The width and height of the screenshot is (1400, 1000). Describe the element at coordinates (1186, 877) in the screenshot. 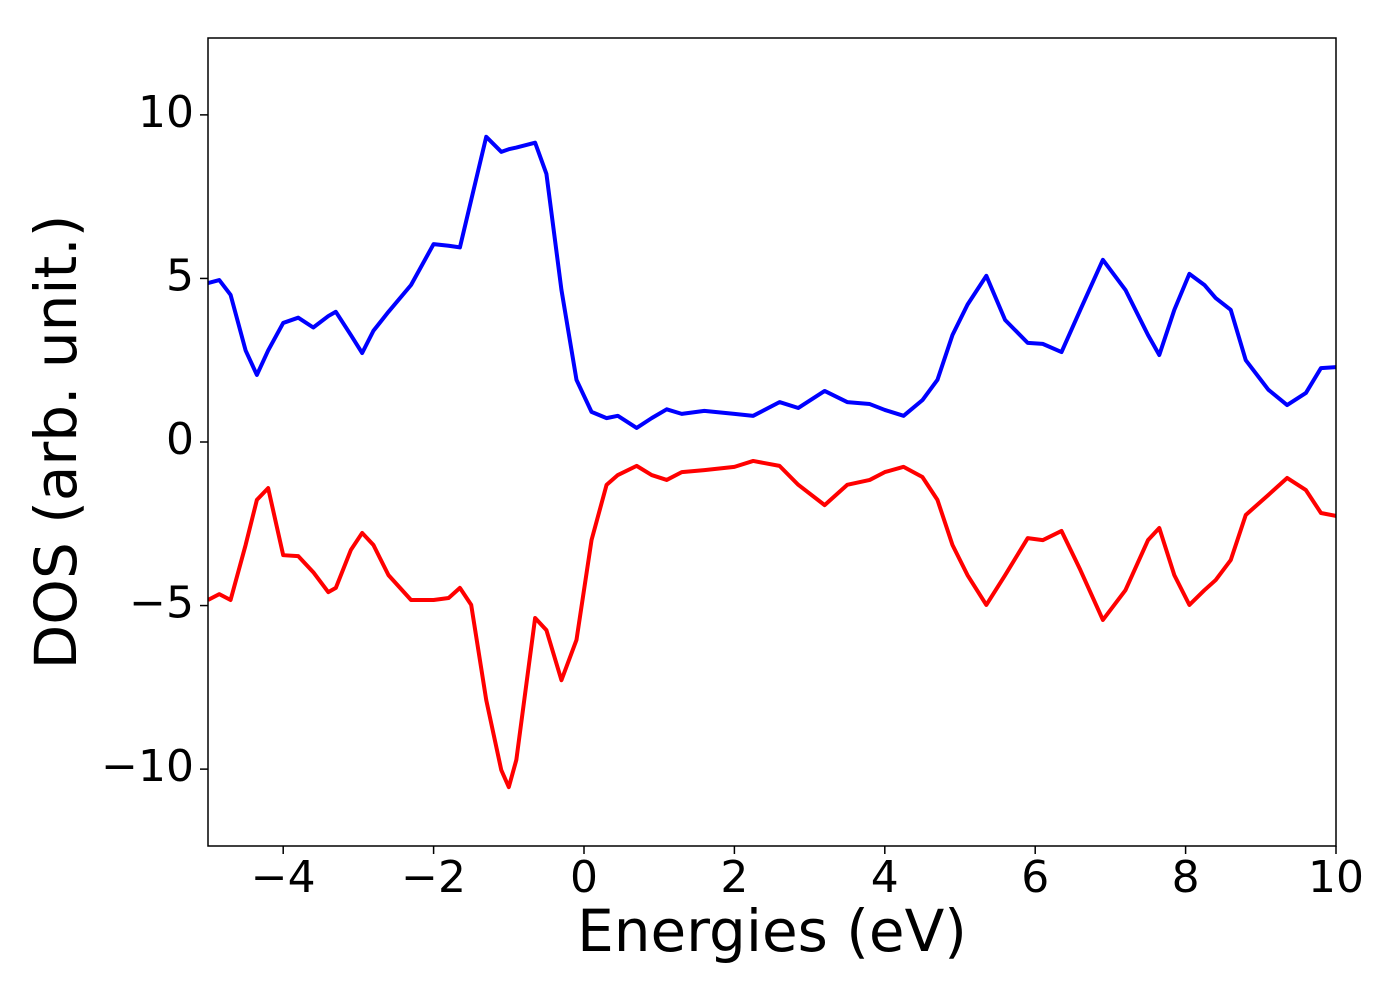

I see `x-tick-label: 8` at that location.